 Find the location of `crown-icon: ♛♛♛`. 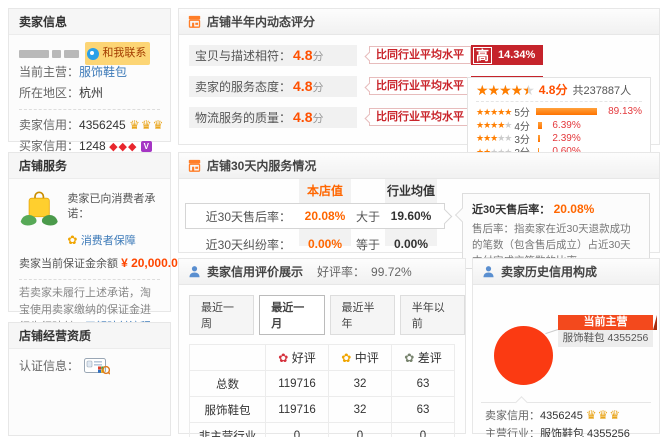

crown-icon: ♛♛♛ is located at coordinates (147, 125).